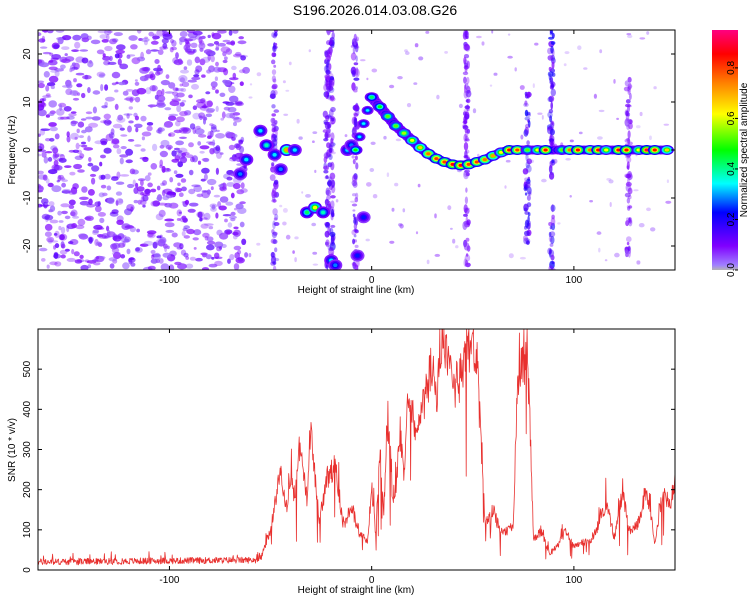  What do you see at coordinates (731, 68) in the screenshot?
I see `colorbar-tick-label: 0.8` at bounding box center [731, 68].